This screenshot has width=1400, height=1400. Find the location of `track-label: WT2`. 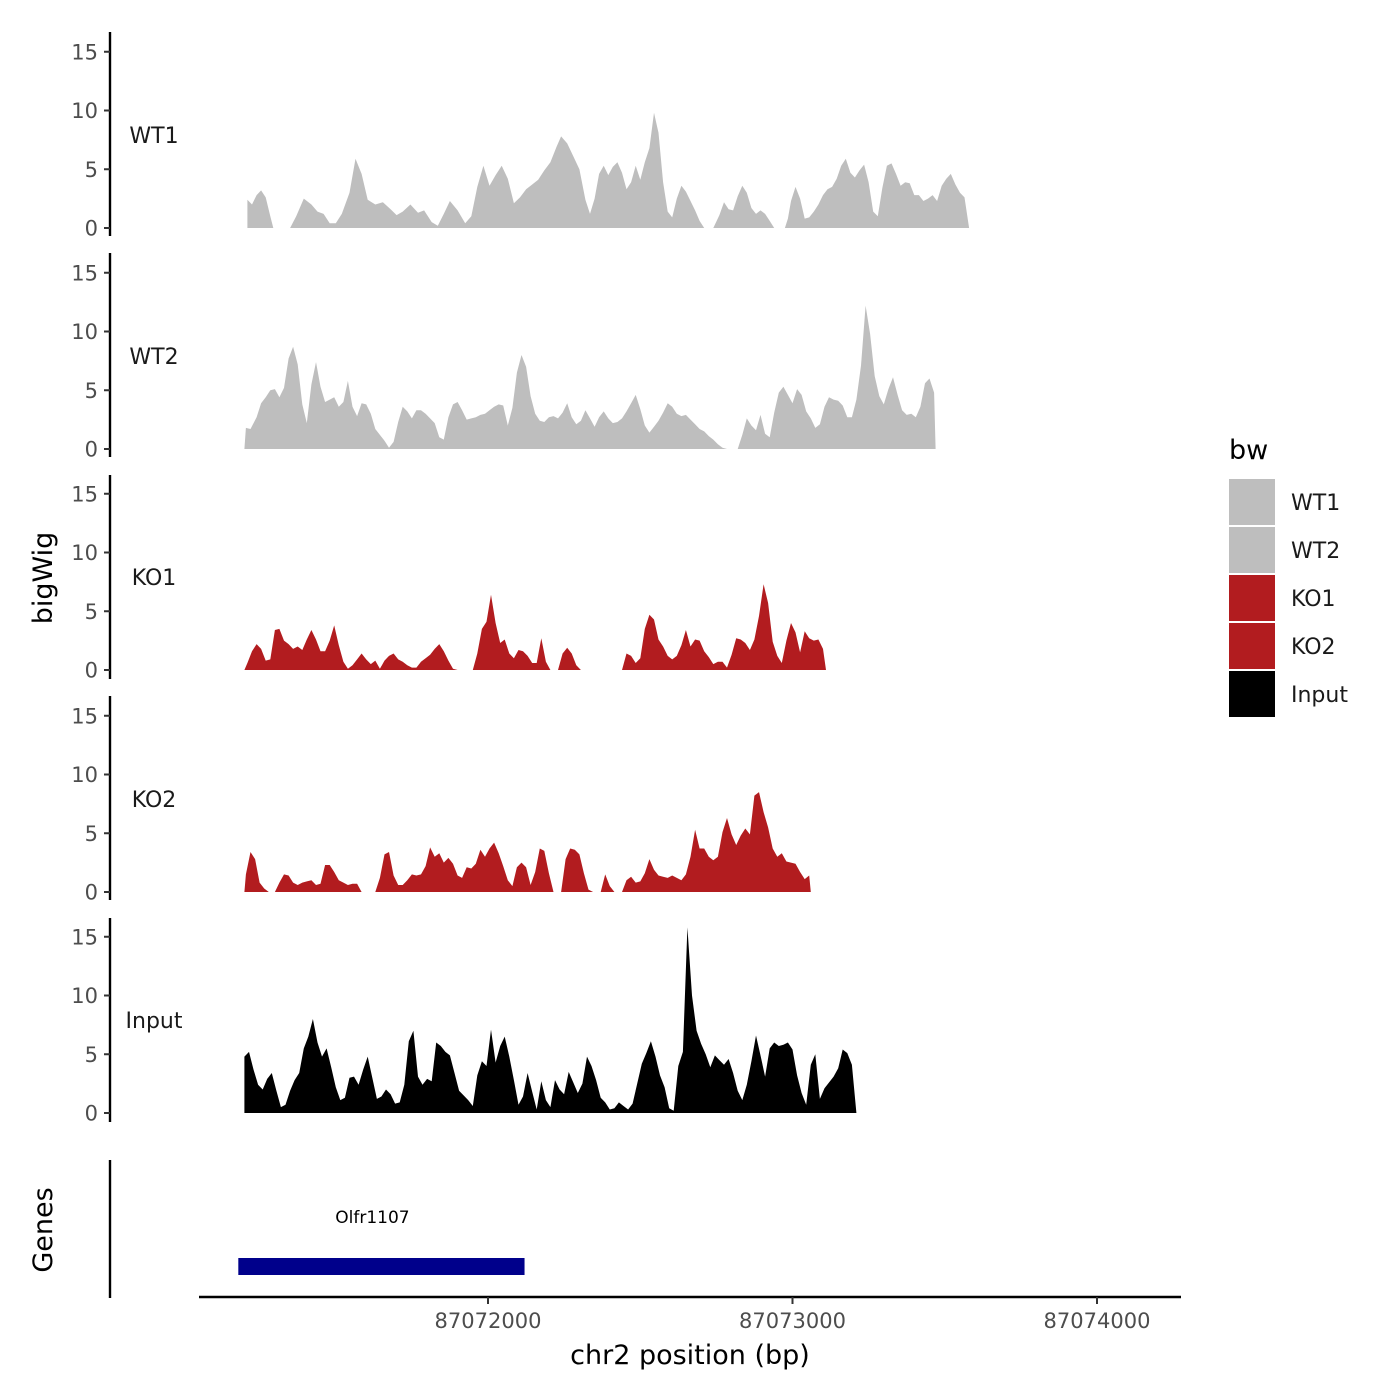

track-label: WT2 is located at coordinates (153, 357).